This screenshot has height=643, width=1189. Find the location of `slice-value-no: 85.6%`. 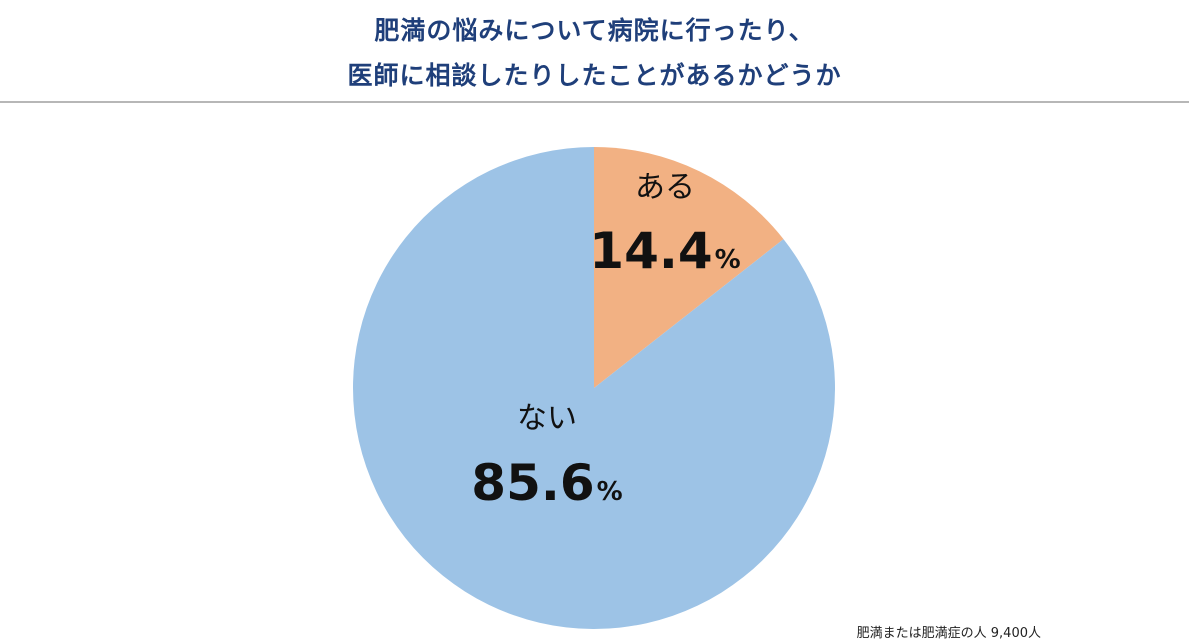

slice-value-no: 85.6% is located at coordinates (546, 483).